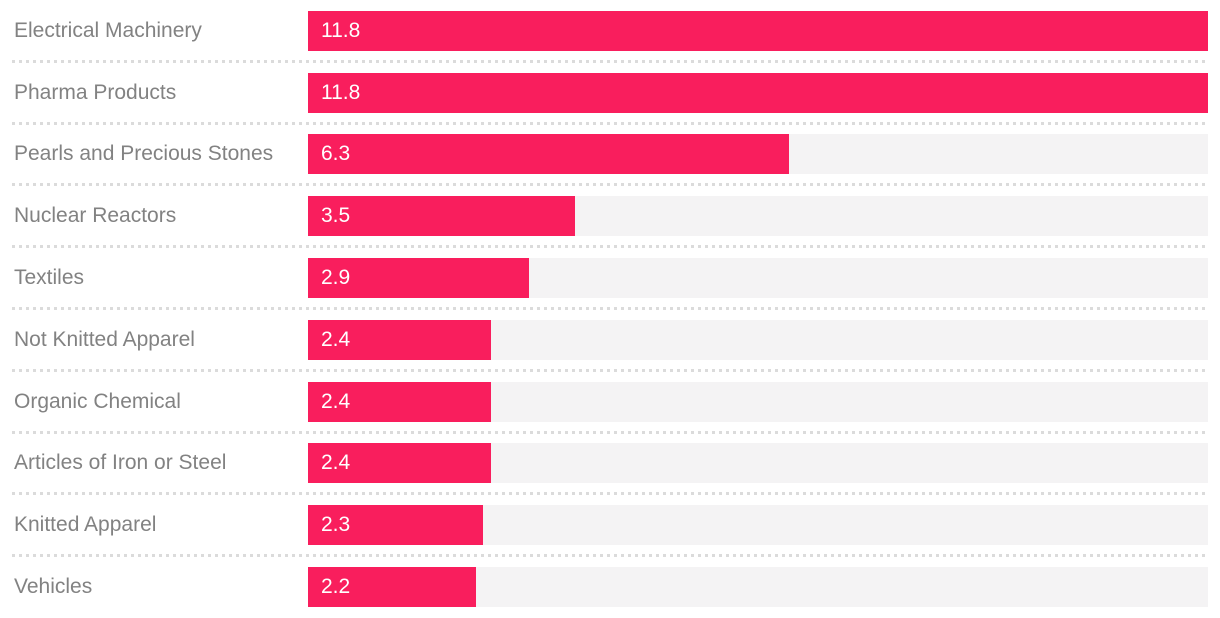  What do you see at coordinates (758, 525) in the screenshot?
I see `bar-track: 2.3` at bounding box center [758, 525].